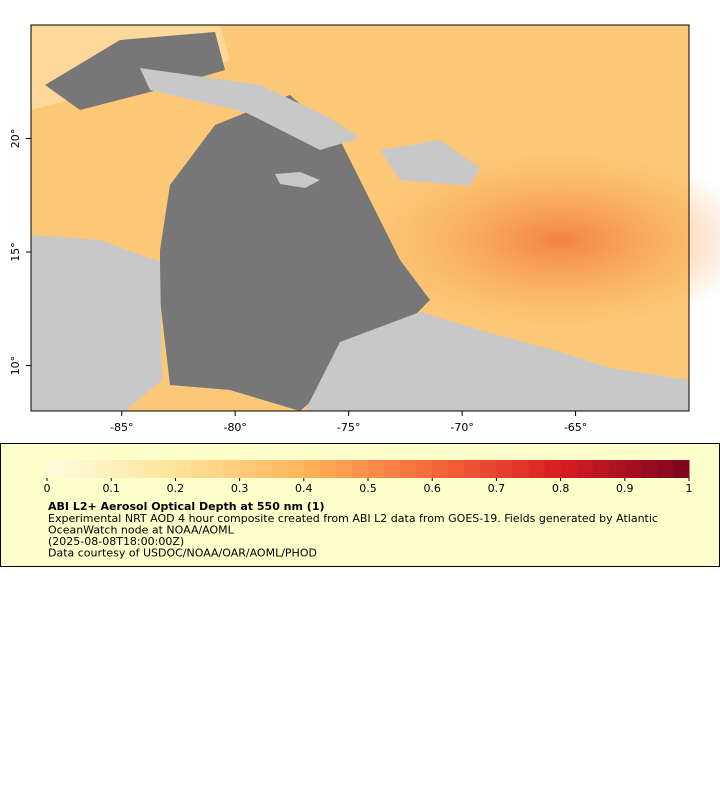 The height and width of the screenshot is (804, 720). What do you see at coordinates (561, 488) in the screenshot?
I see `colorbar-tick-label: 0.8` at bounding box center [561, 488].